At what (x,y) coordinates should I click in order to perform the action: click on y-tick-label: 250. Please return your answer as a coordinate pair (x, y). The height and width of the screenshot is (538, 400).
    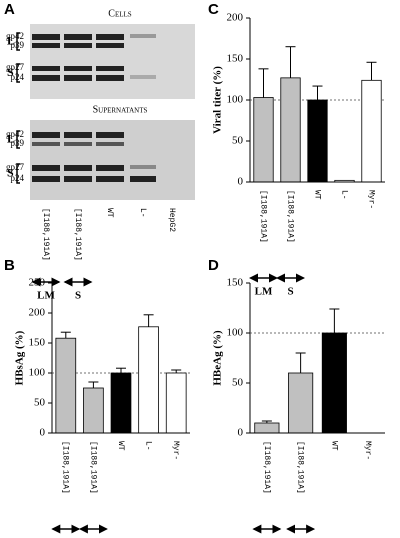
    Looking at the image, I should click on (37, 283).